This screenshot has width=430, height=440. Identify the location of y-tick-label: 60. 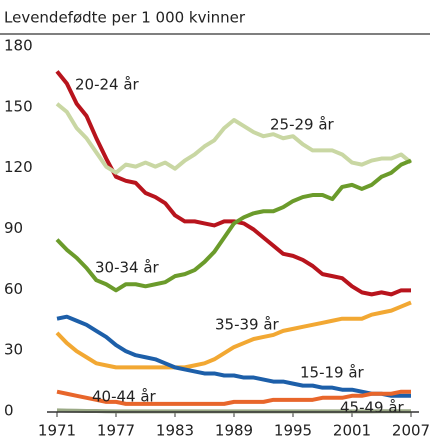
(13, 289).